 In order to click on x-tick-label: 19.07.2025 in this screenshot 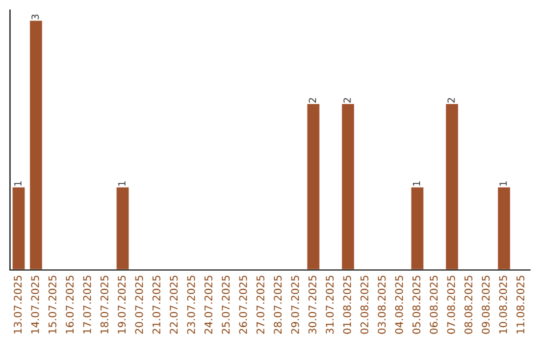, I will do `click(122, 305)`.